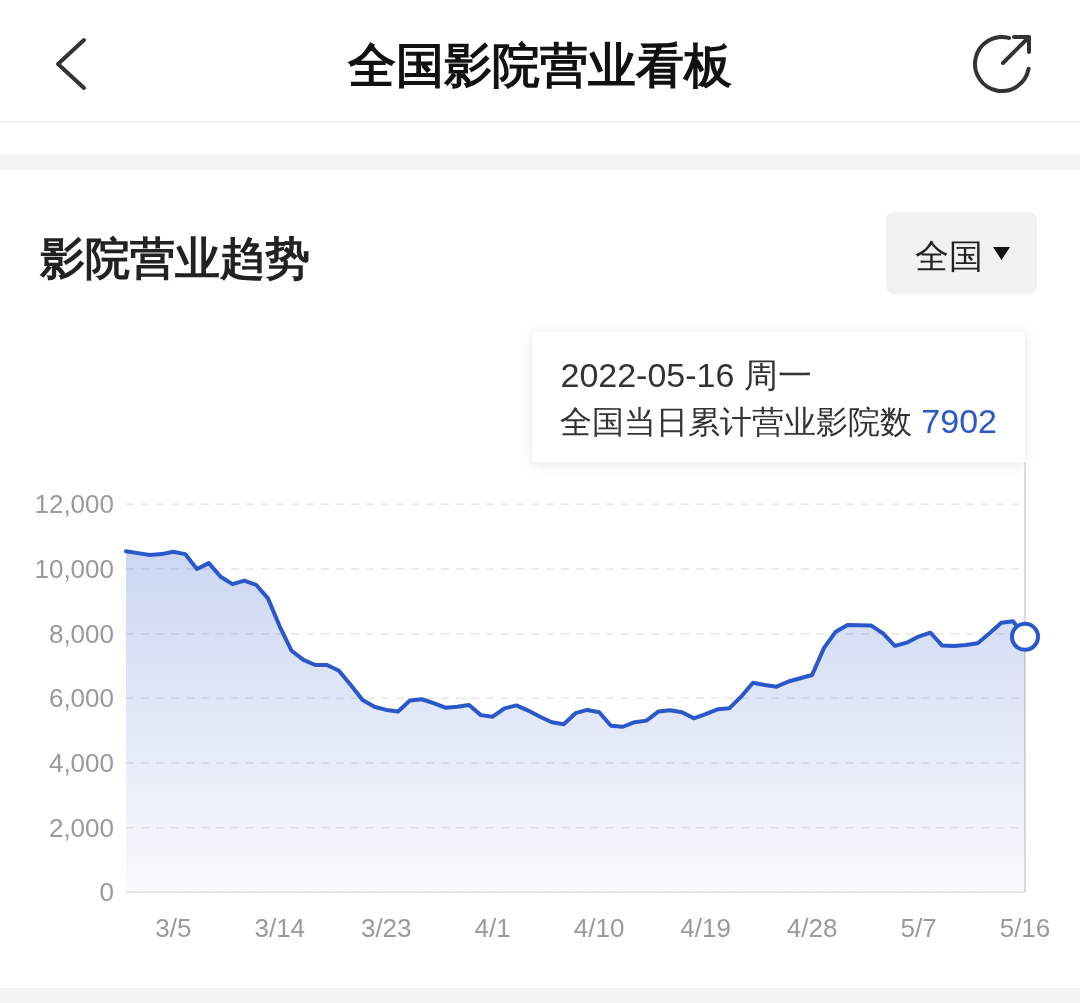 This screenshot has width=1080, height=1003. Describe the element at coordinates (173, 928) in the screenshot. I see `x-tick-label: 3/5` at that location.